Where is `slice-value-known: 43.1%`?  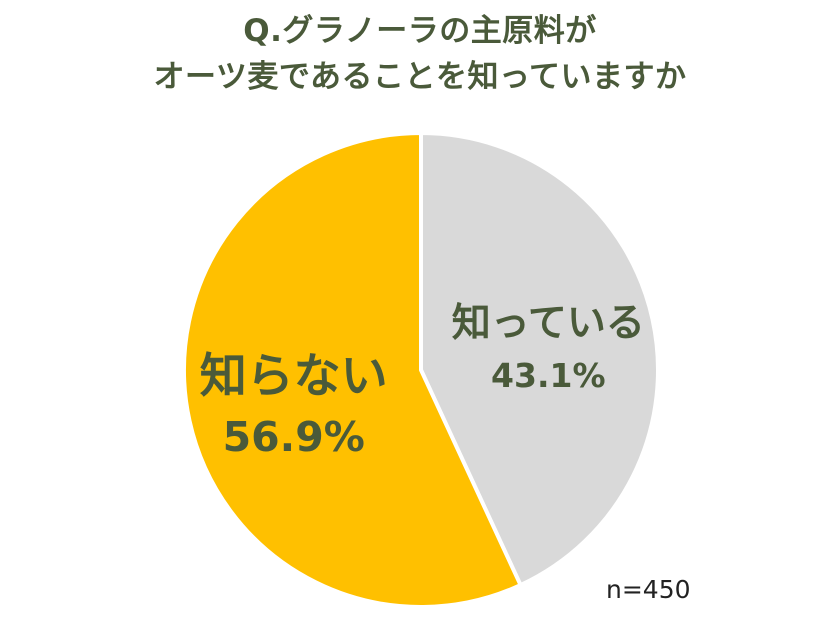
slice-value-known: 43.1% is located at coordinates (548, 375).